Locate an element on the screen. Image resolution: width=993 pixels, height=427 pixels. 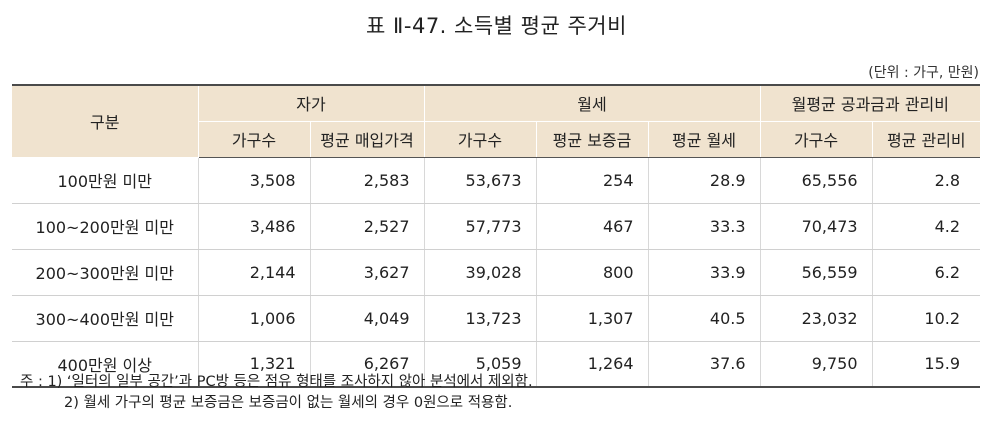
table-cell: 4,049 is located at coordinates (367, 318).